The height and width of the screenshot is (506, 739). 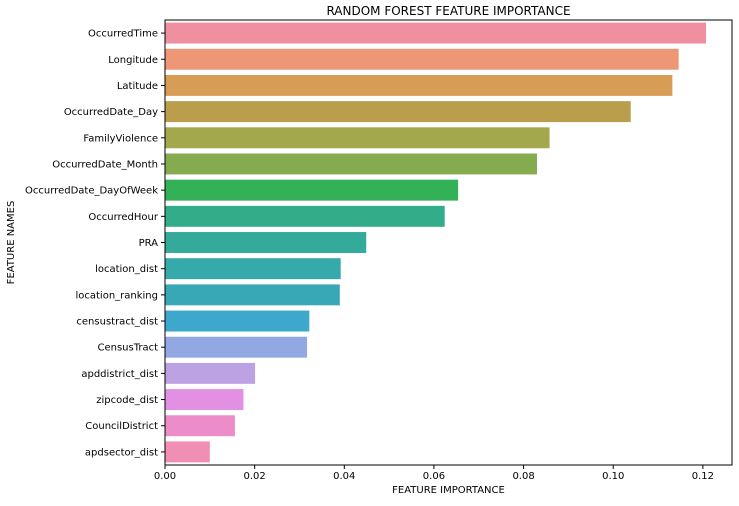 I want to click on x-ticks: 0.00 0.02 0.04 0.06 0.08 0.10 0.12, so click(x=434, y=473).